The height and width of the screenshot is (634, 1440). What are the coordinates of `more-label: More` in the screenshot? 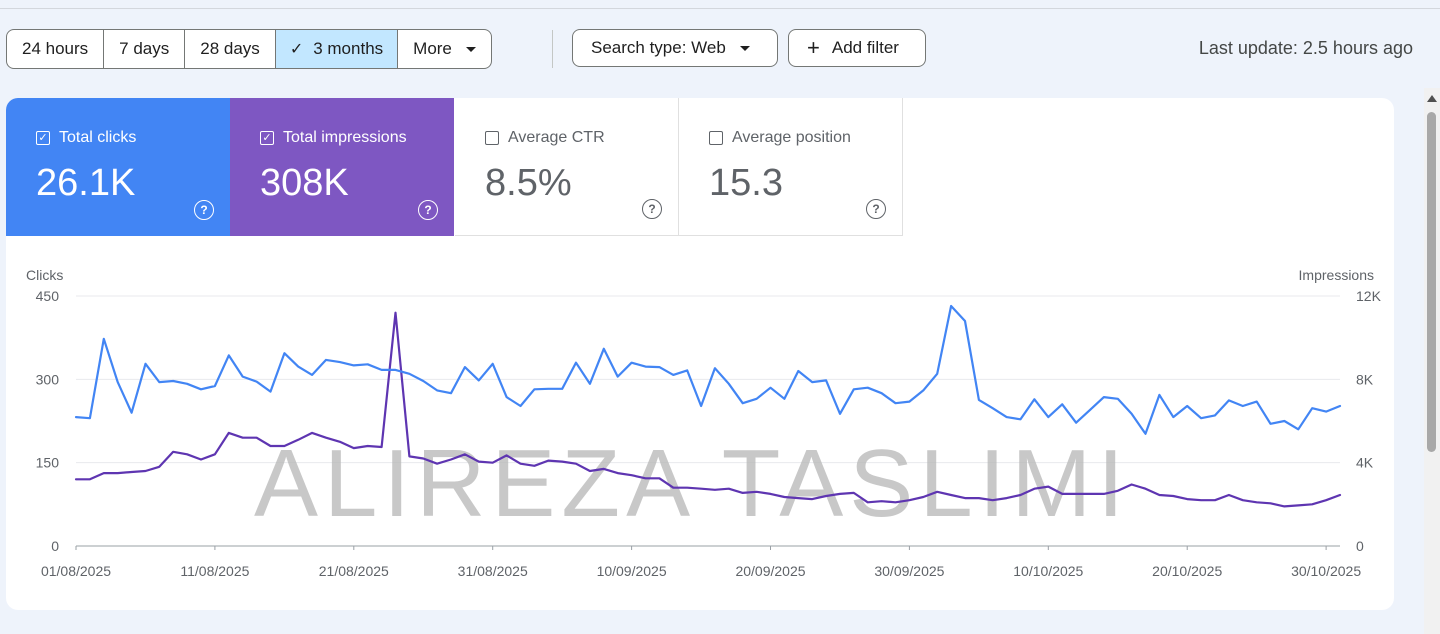 It's located at (432, 48).